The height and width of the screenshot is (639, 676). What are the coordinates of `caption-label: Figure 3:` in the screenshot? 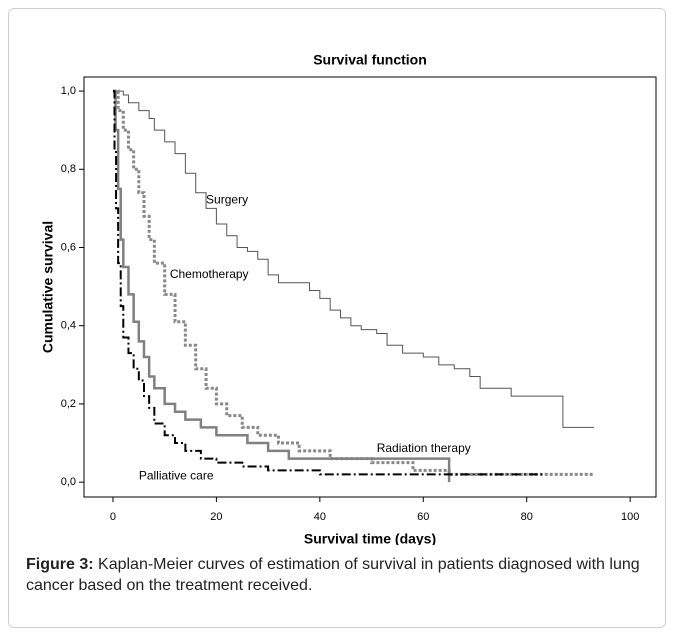 It's located at (60, 564).